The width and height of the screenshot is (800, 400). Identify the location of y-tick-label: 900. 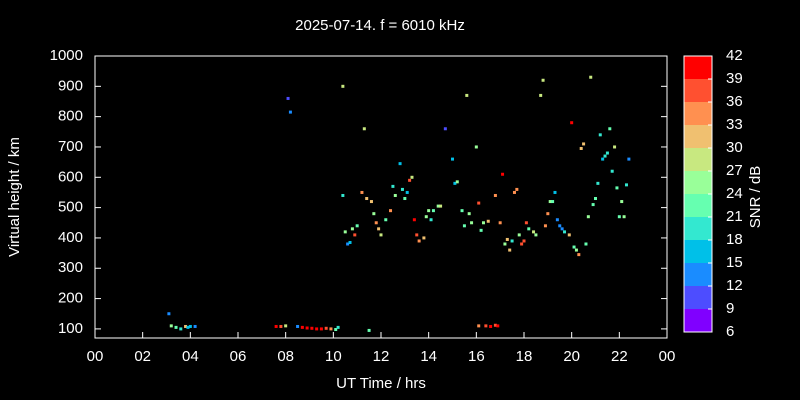
(70, 85).